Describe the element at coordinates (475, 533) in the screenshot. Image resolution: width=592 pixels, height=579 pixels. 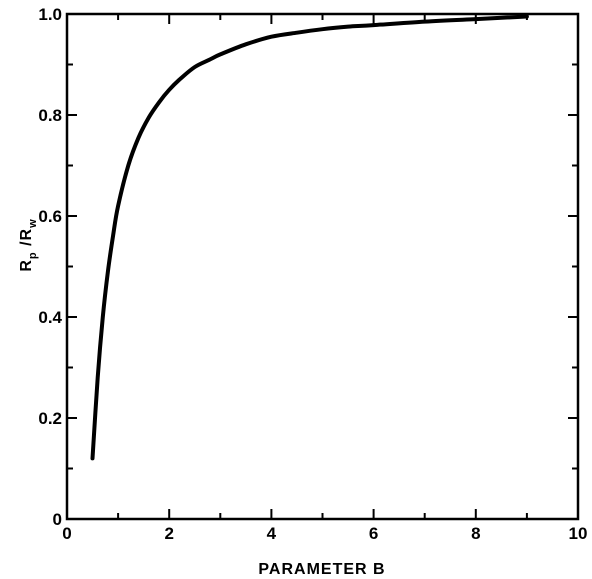
I see `x-tick-label: 8` at that location.